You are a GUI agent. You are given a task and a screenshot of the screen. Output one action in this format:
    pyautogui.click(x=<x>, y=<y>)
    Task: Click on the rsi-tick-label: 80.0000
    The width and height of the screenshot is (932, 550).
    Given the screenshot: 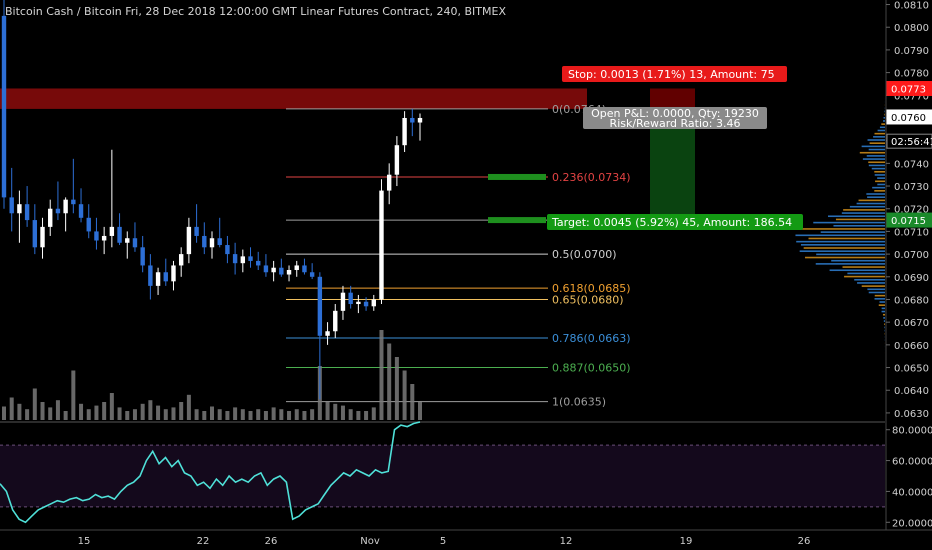 What is the action you would take?
    pyautogui.click(x=912, y=431)
    